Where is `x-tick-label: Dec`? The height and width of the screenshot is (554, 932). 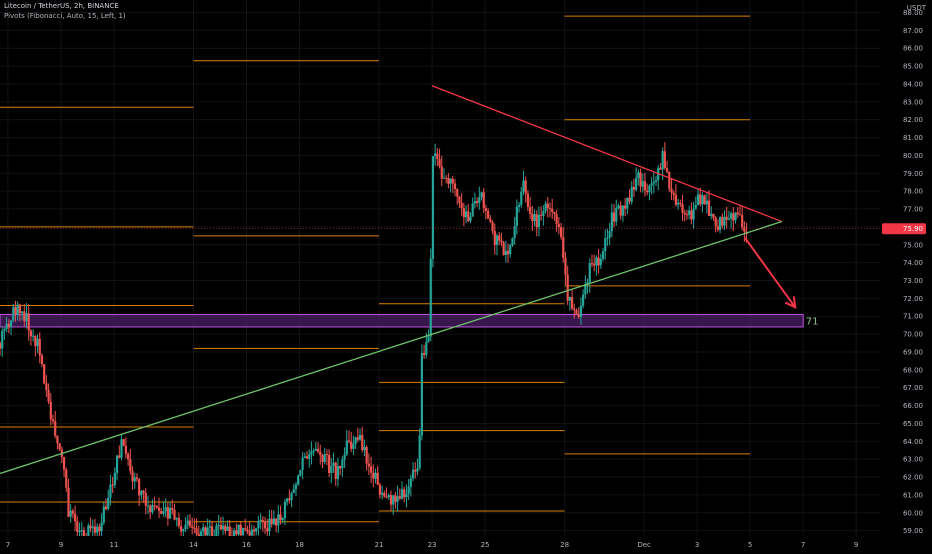 x-tick-label: Dec is located at coordinates (644, 545).